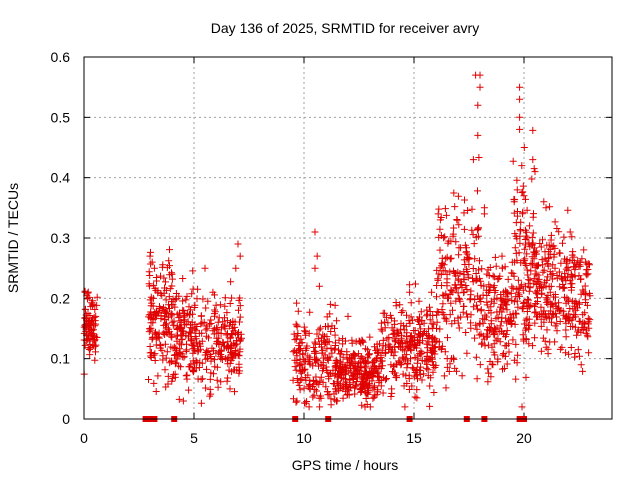 This screenshot has height=480, width=640. What do you see at coordinates (61, 57) in the screenshot?
I see `y-tick-label: 0.6` at bounding box center [61, 57].